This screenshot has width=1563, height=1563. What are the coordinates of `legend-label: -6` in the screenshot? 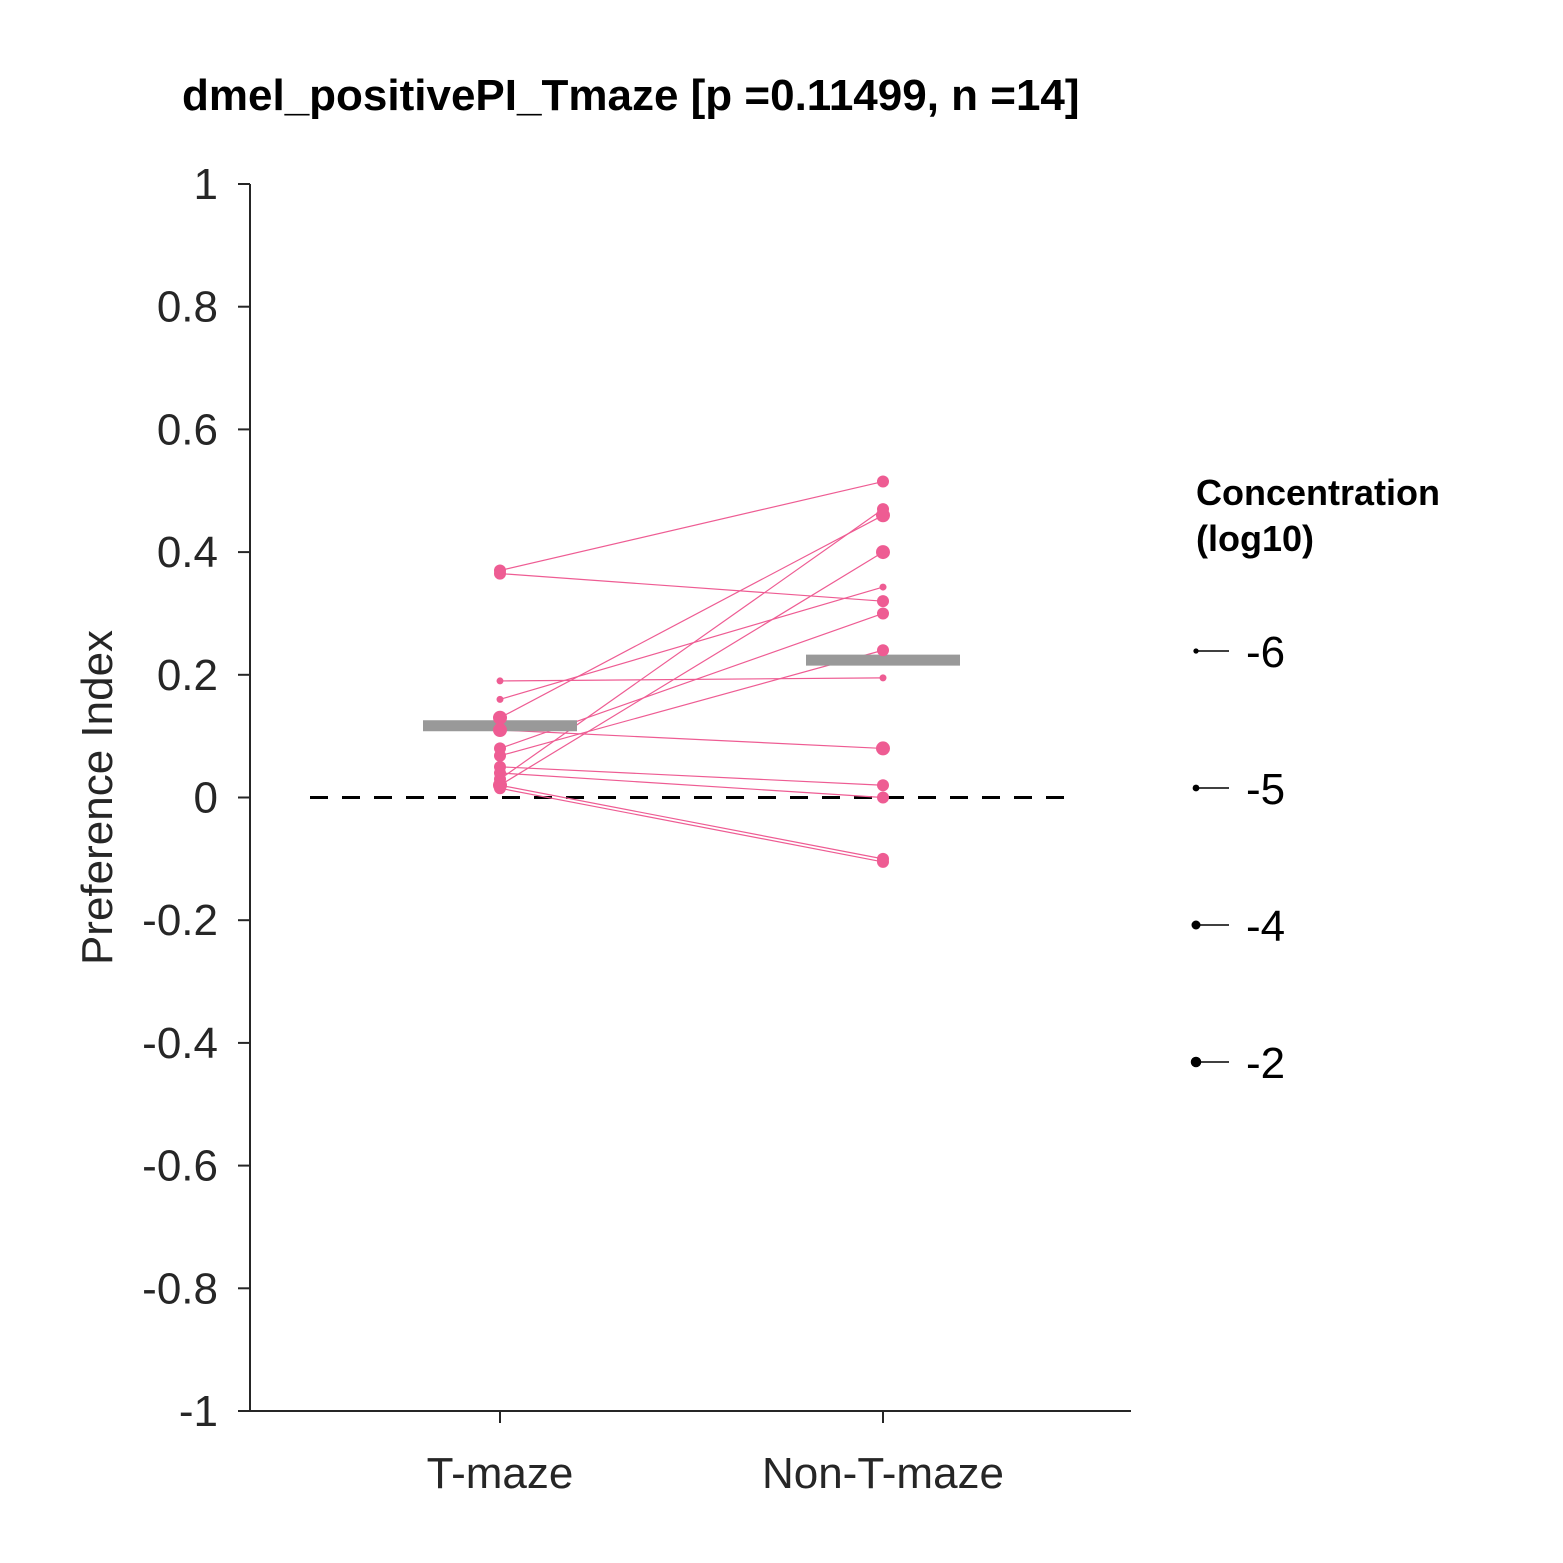 It's located at (1265, 652).